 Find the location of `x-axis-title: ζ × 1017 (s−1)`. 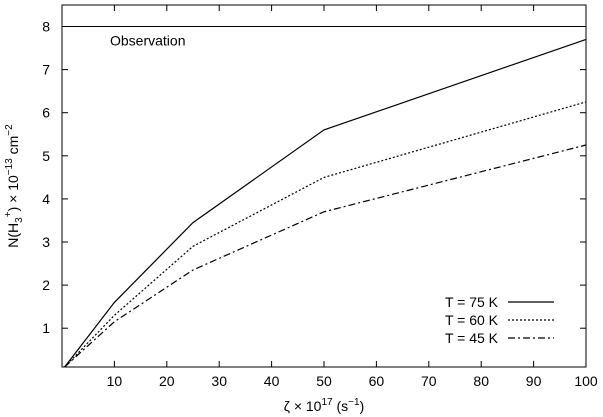

x-axis-title: ζ × 1017 (s−1) is located at coordinates (324, 405).